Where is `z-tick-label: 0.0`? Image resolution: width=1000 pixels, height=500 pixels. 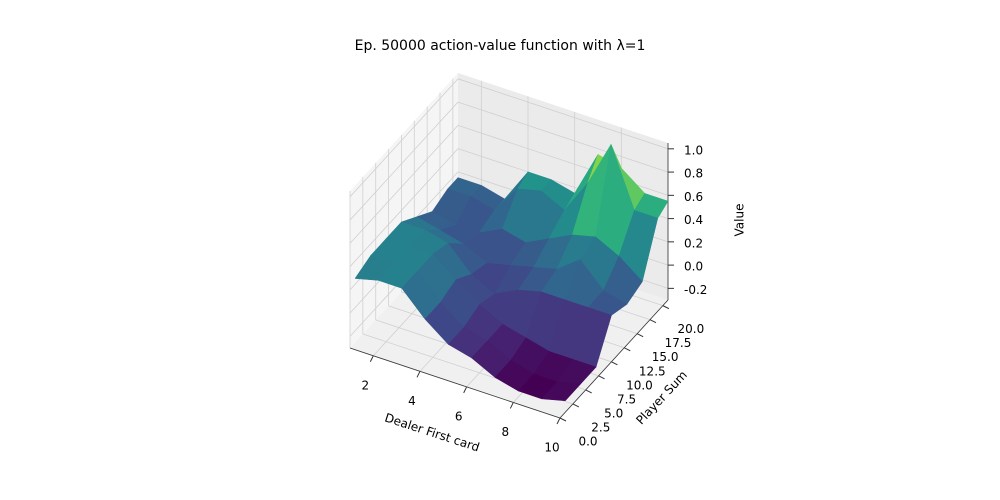 z-tick-label: 0.0 is located at coordinates (693, 267).